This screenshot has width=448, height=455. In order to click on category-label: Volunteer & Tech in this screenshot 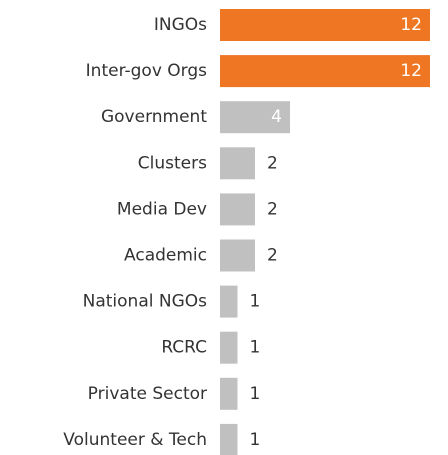, I will do `click(135, 440)`.